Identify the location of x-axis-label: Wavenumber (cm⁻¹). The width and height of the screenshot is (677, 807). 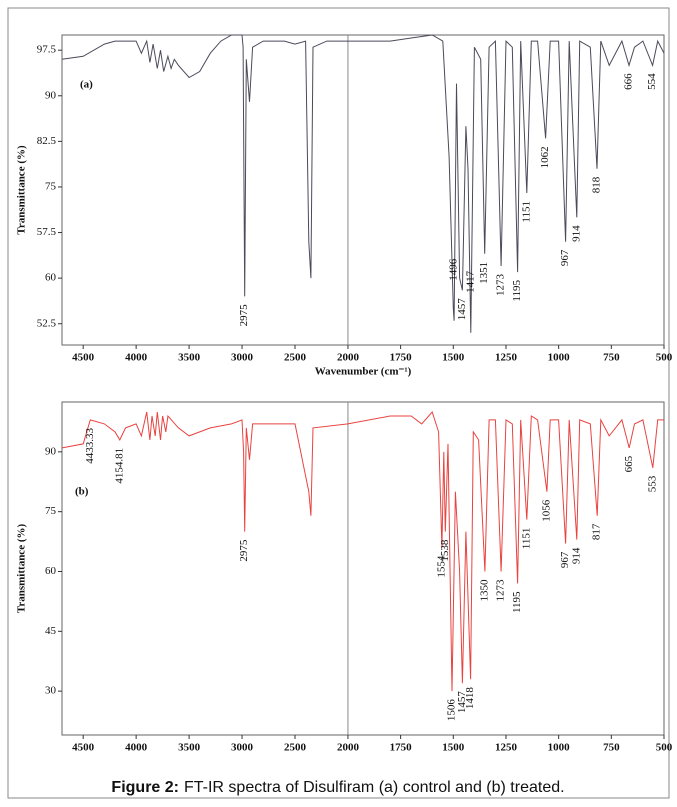
(363, 372).